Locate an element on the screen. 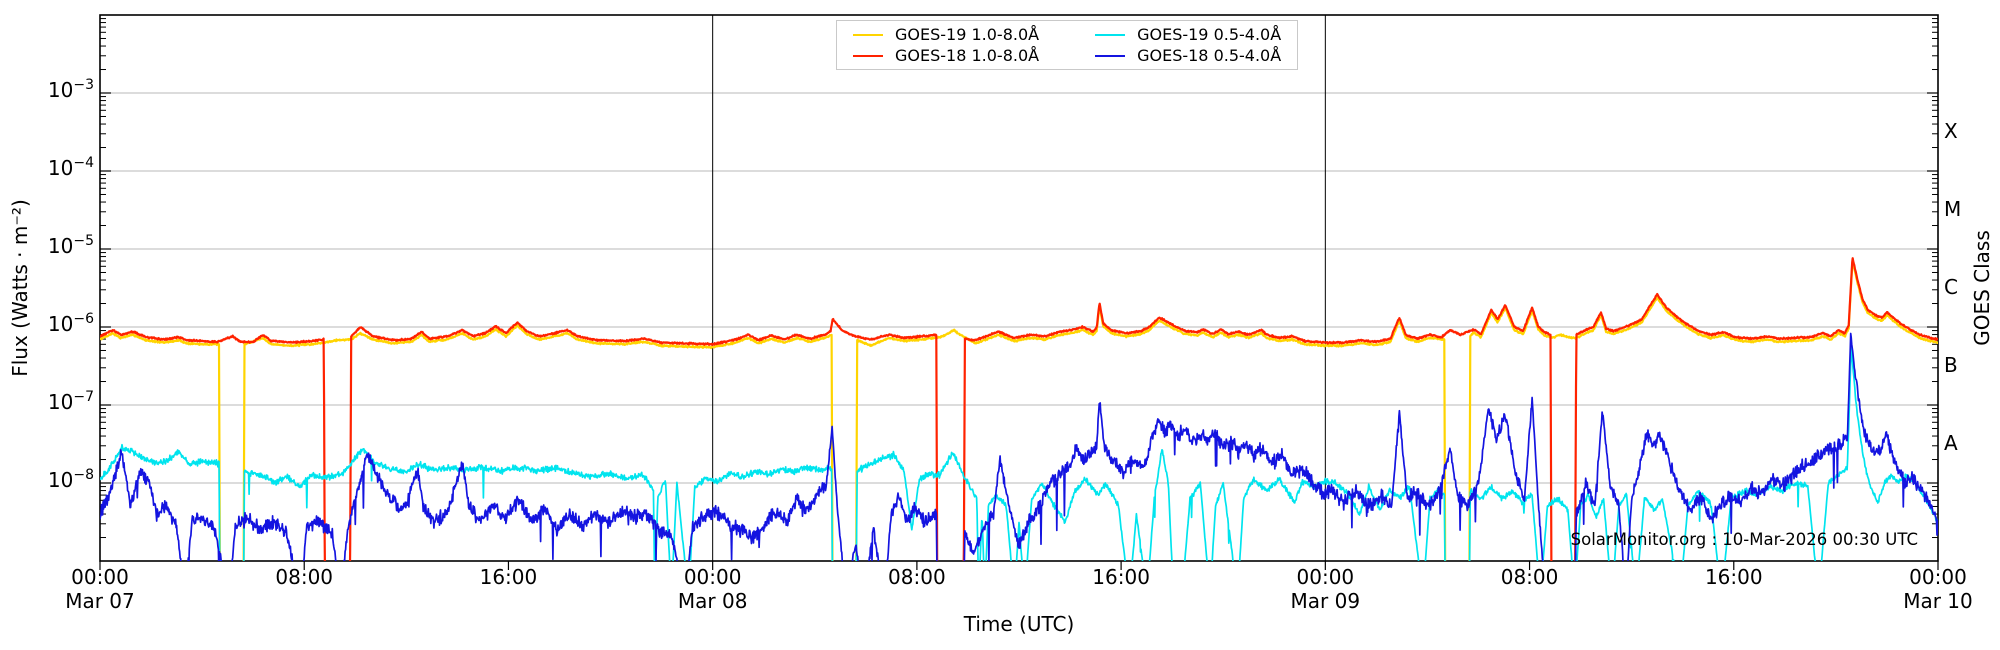 The height and width of the screenshot is (650, 2000). x-date-label: Mar 09 is located at coordinates (1325, 601).